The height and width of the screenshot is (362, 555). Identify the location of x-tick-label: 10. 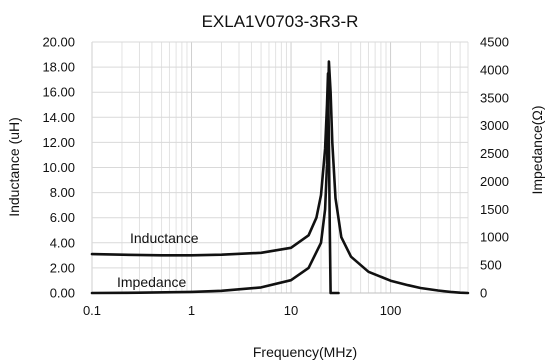
(291, 310).